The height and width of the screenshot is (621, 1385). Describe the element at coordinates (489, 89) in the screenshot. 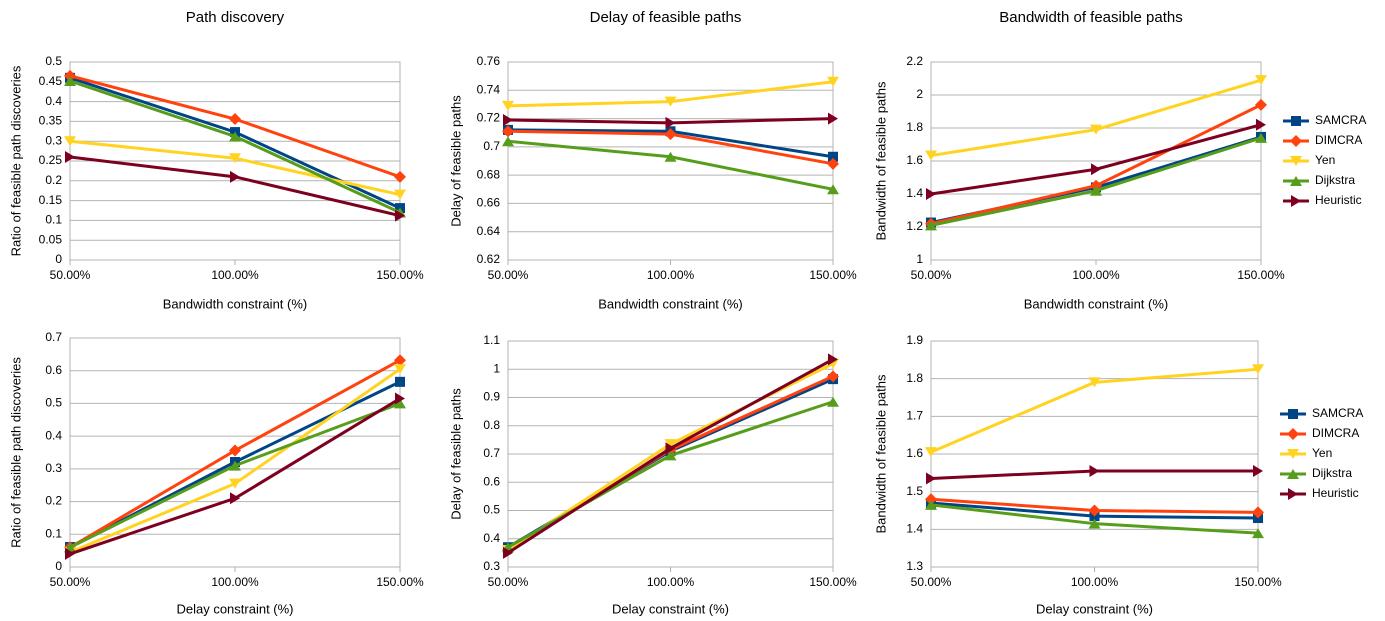

I see `y-tick-label: 0.74` at that location.